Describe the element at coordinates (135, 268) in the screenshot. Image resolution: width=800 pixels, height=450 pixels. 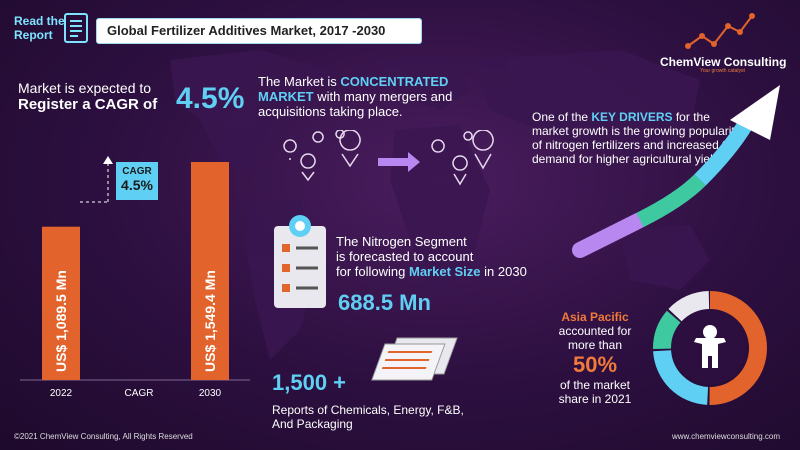
I see `market-bar-chart` at that location.